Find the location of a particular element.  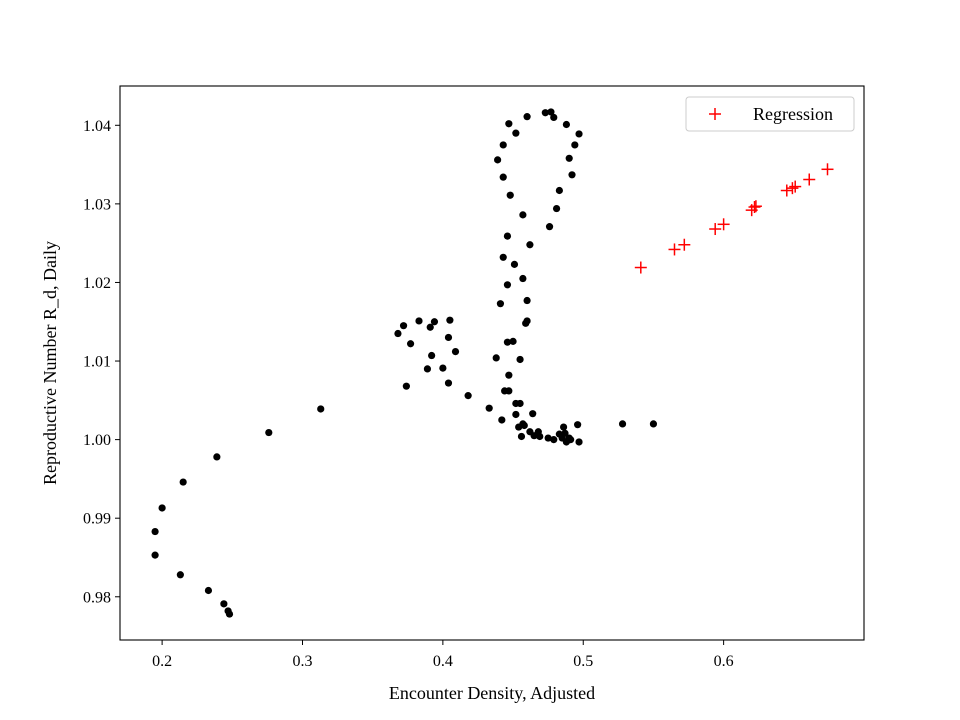

x-axis-label: Encounter Density, Adjusted is located at coordinates (492, 693).